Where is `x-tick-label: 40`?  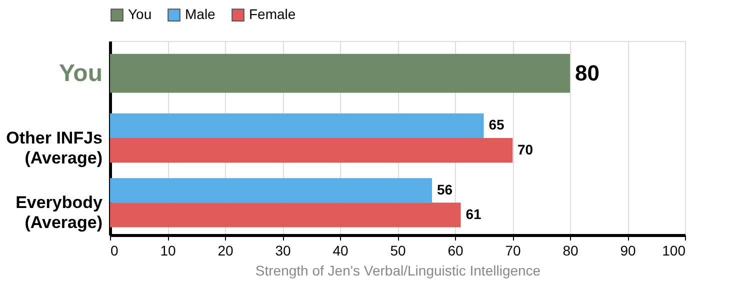 x-tick-label: 40 is located at coordinates (340, 250).